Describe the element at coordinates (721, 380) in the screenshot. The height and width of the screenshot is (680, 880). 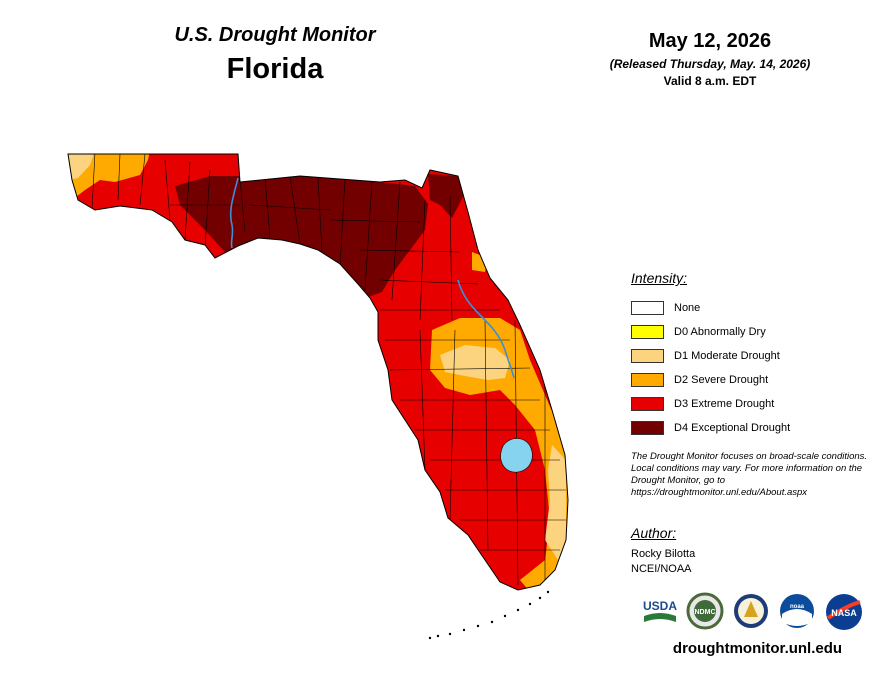
I see `legend-label: D2 Severe Drought` at that location.